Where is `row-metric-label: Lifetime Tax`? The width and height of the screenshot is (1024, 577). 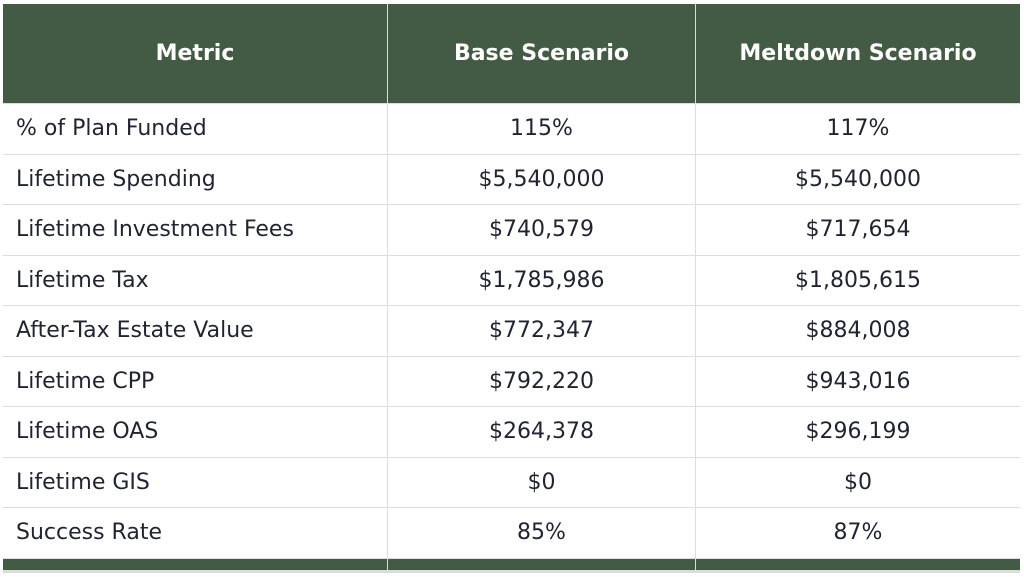
row-metric-label: Lifetime Tax is located at coordinates (195, 280).